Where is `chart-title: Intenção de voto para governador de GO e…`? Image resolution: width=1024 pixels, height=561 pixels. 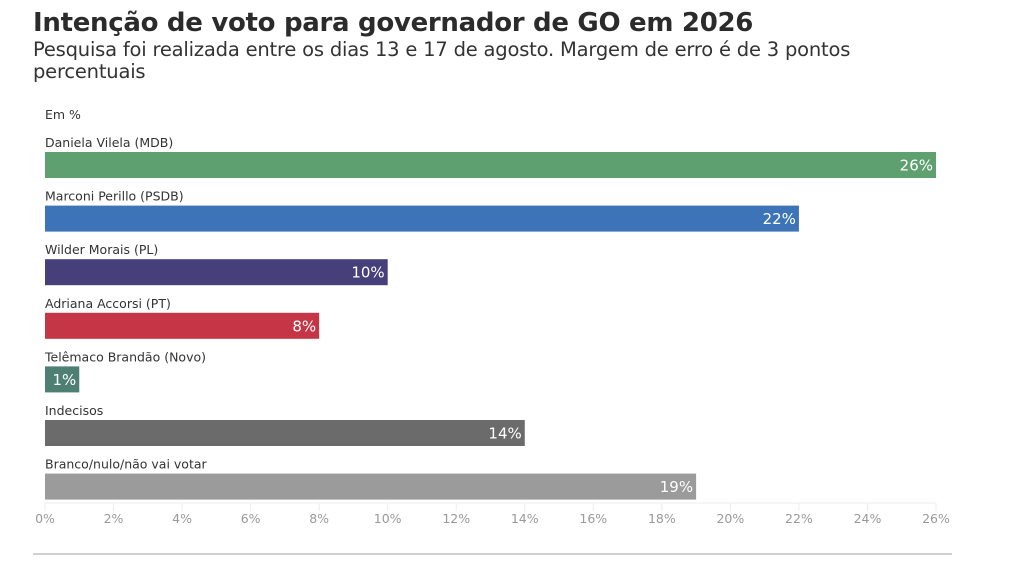 chart-title: Intenção de voto para governador de GO e… is located at coordinates (393, 23).